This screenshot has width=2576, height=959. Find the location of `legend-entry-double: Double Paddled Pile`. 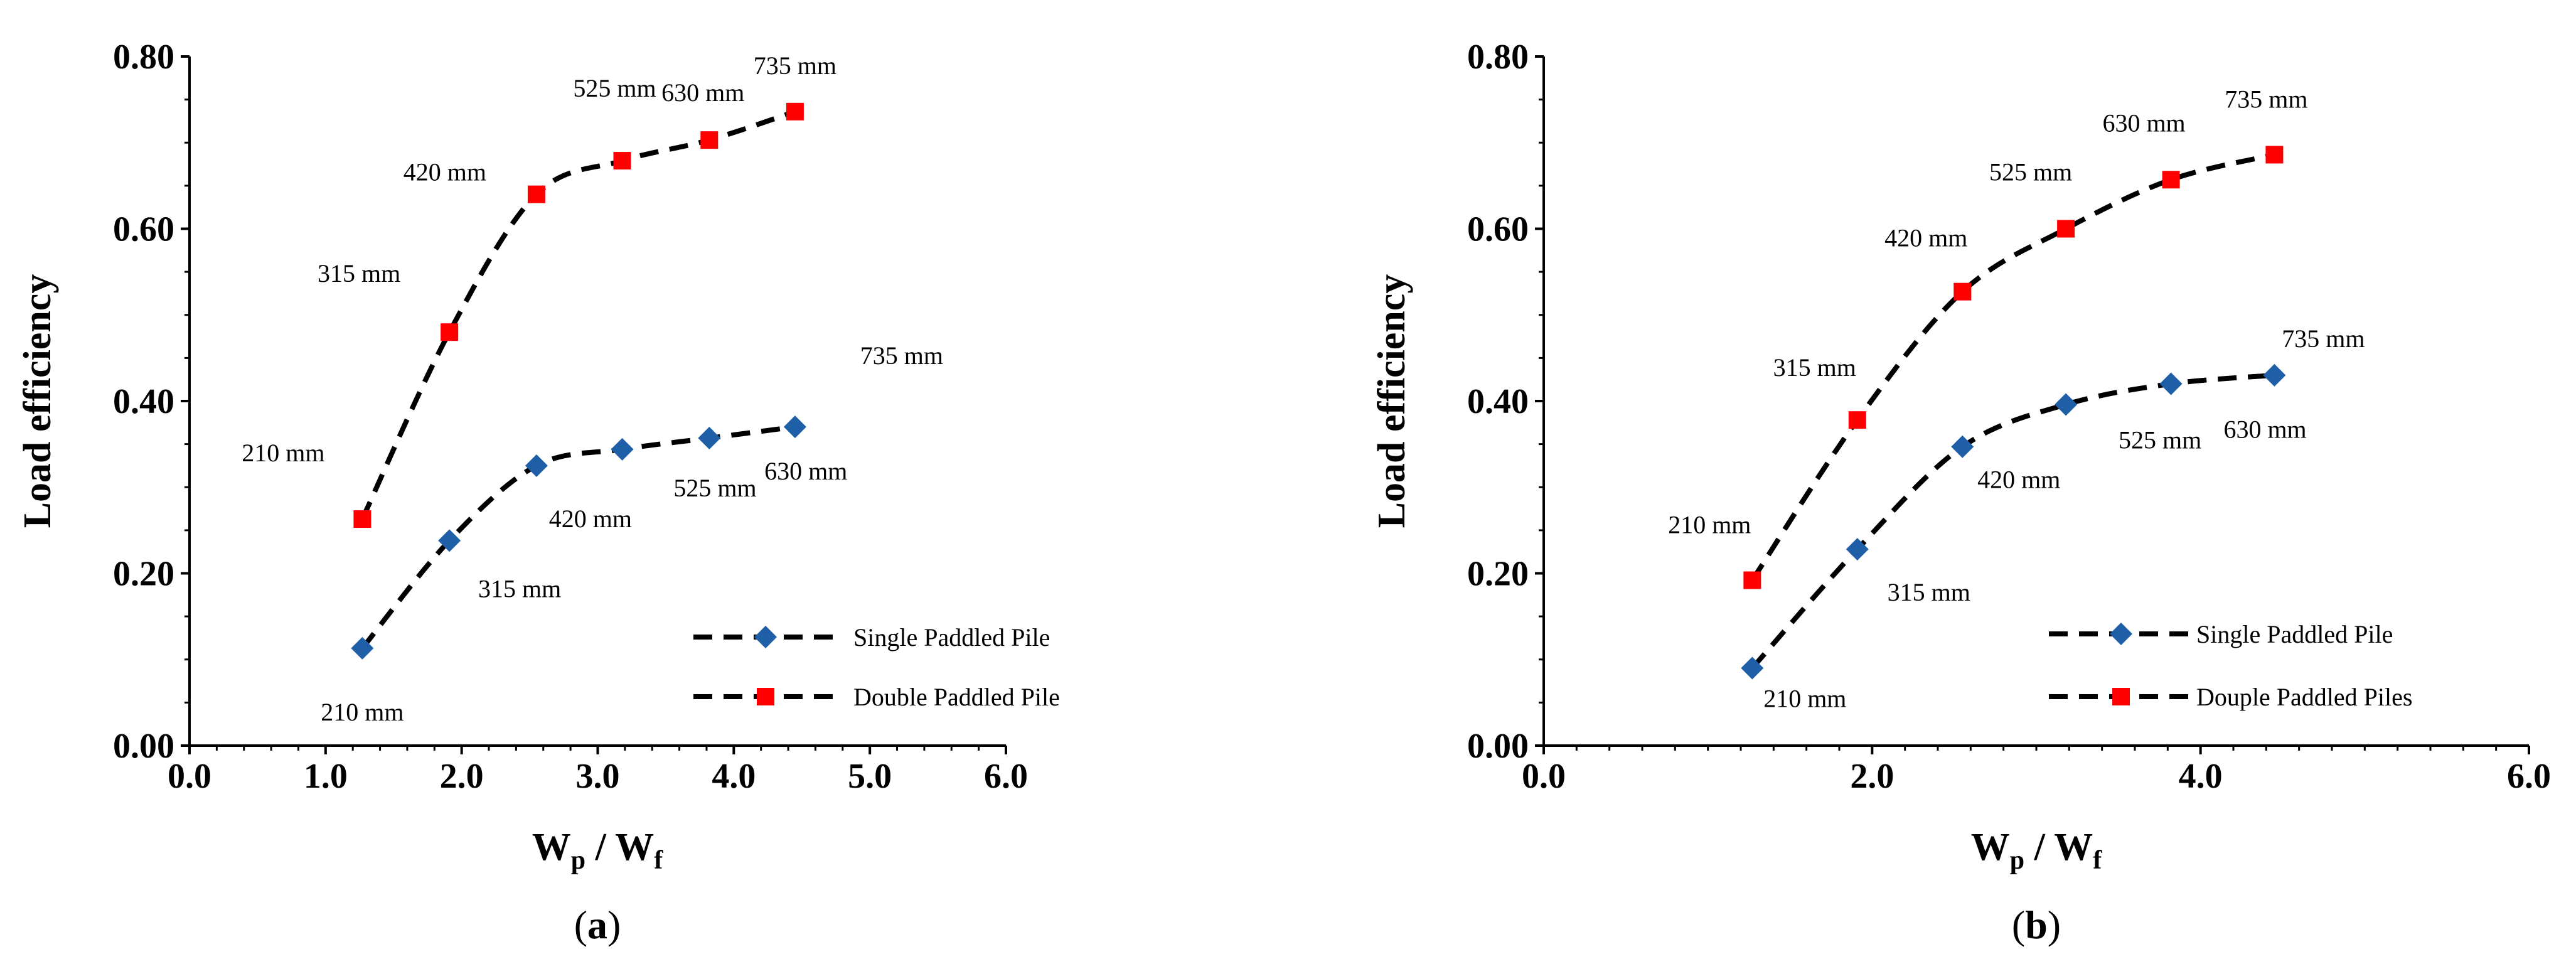

legend-entry-double: Double Paddled Pile is located at coordinates (877, 697).